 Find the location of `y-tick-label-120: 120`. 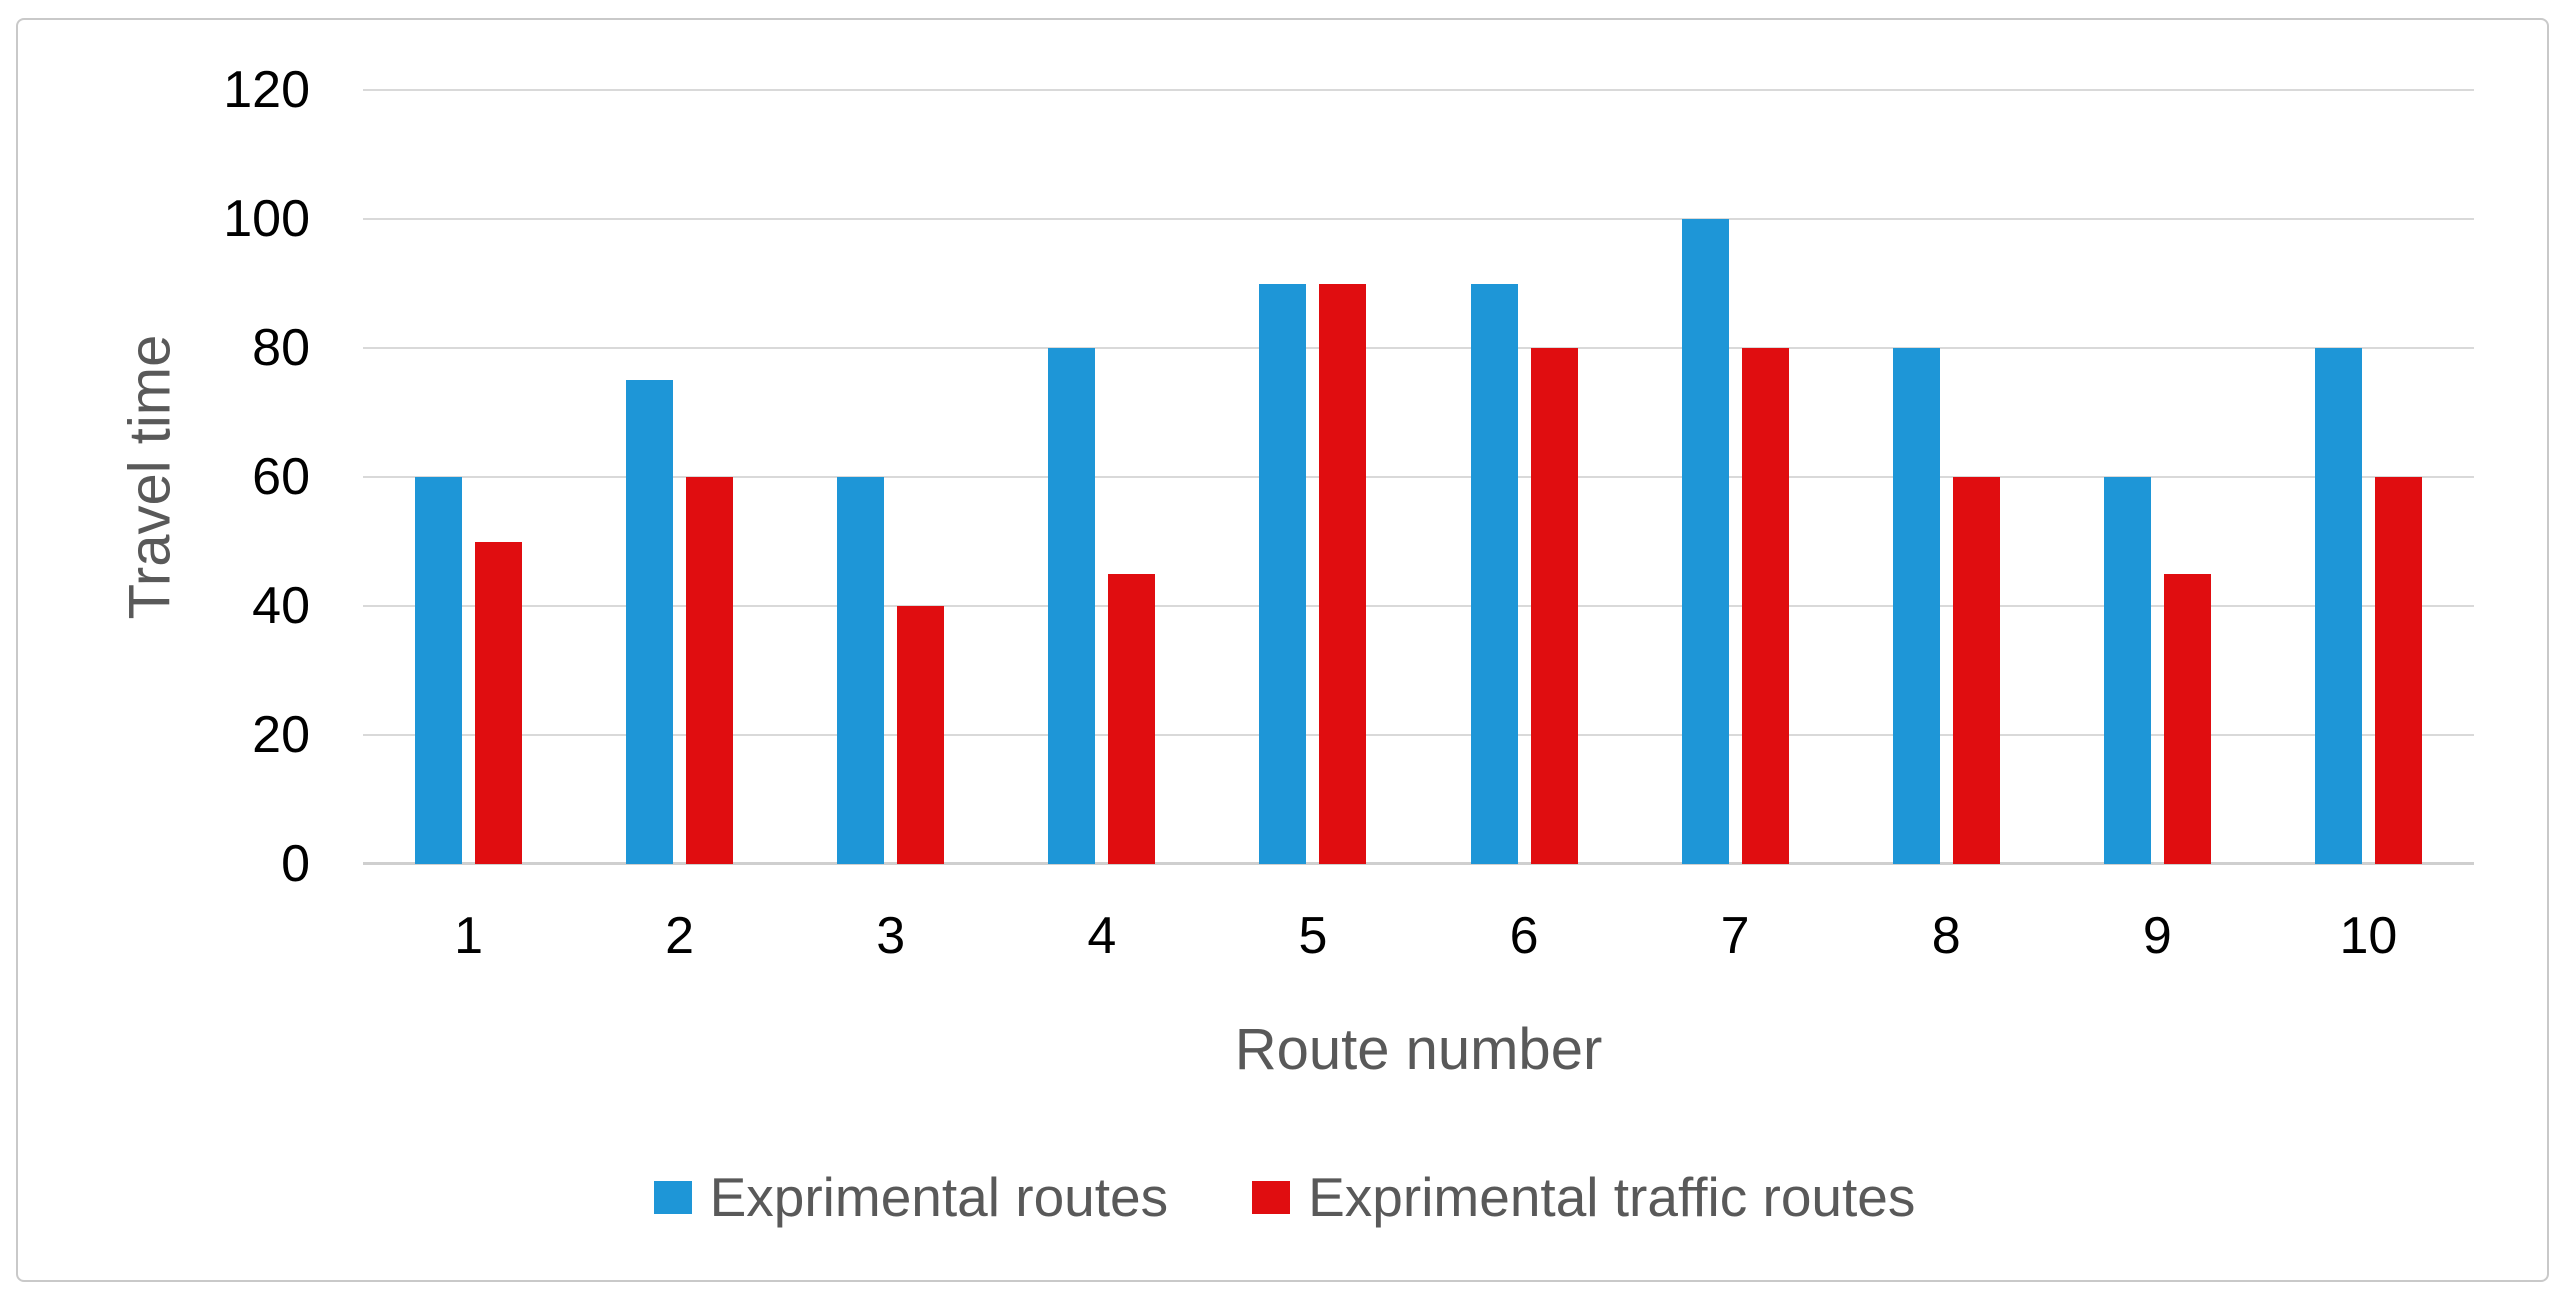

y-tick-label-120: 120 is located at coordinates (266, 90).